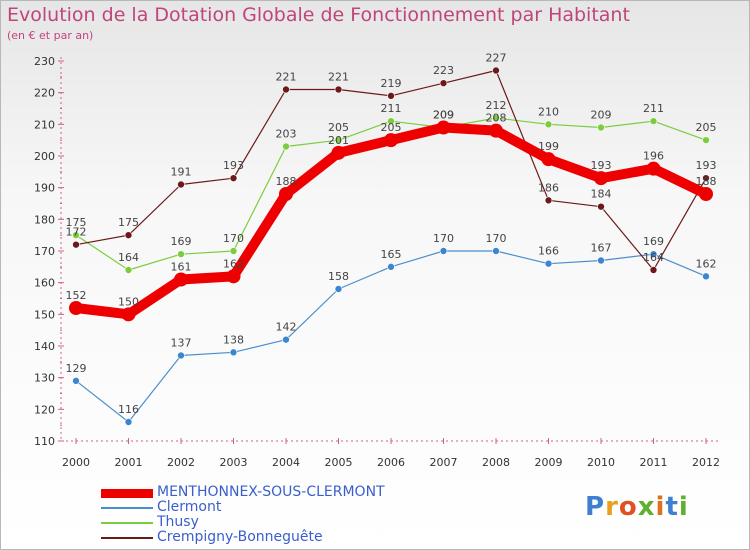  Describe the element at coordinates (548, 187) in the screenshot. I see `data-label: 186` at that location.